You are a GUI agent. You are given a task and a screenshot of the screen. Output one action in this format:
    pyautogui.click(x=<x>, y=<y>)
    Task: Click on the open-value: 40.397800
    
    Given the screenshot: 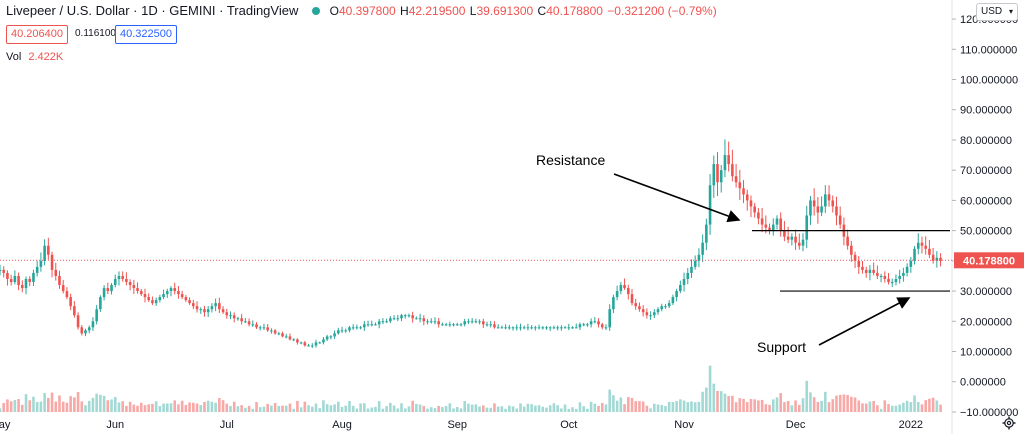 What is the action you would take?
    pyautogui.click(x=367, y=11)
    